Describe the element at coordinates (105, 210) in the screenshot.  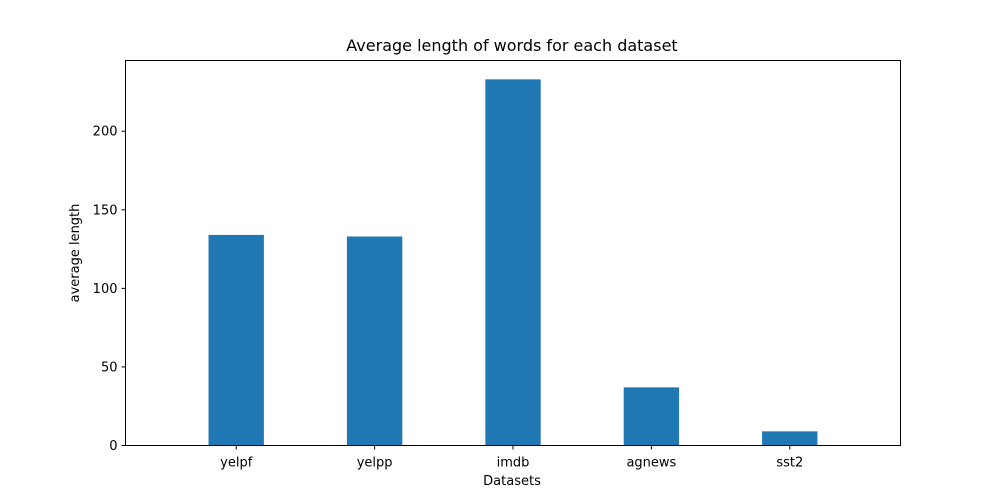
I see `y-tick-label-150: 150` at that location.